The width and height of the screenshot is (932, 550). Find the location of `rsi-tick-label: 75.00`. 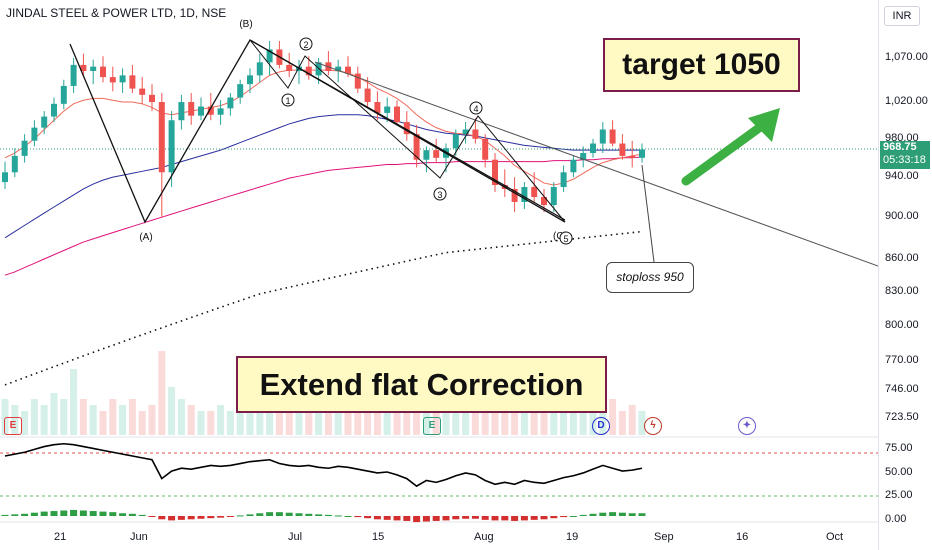

rsi-tick-label: 75.00 is located at coordinates (899, 448).